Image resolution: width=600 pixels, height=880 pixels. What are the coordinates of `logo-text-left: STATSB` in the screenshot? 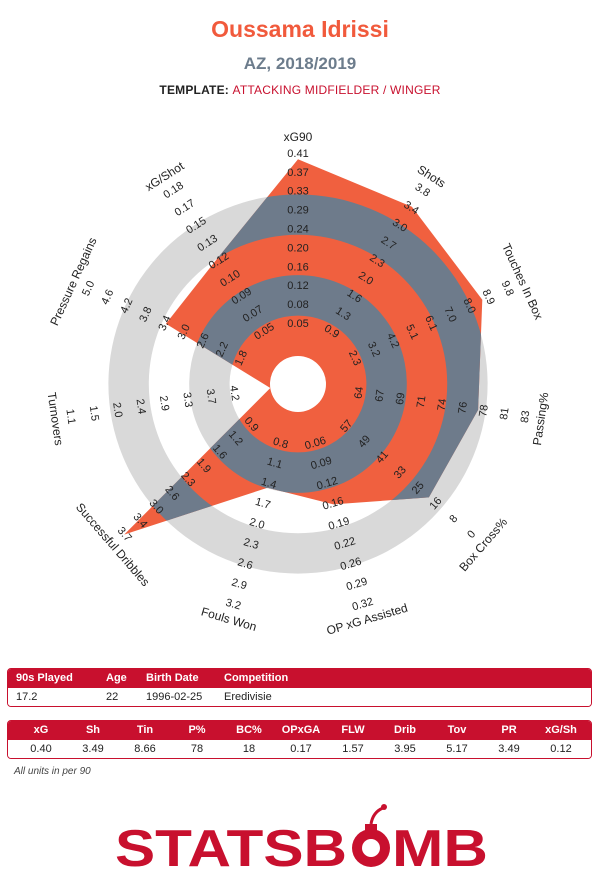 It's located at (231, 846).